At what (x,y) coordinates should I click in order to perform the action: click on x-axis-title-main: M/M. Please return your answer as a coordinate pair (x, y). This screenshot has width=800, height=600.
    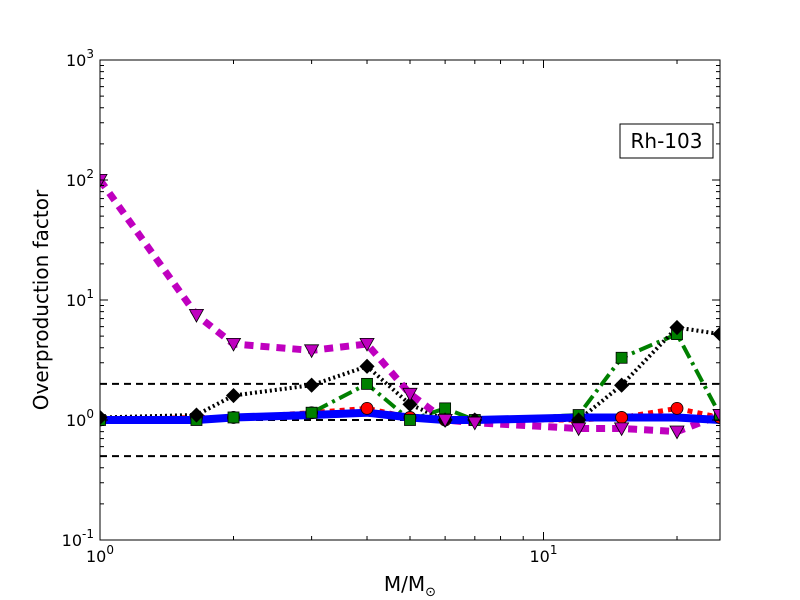
    Looking at the image, I should click on (404, 584).